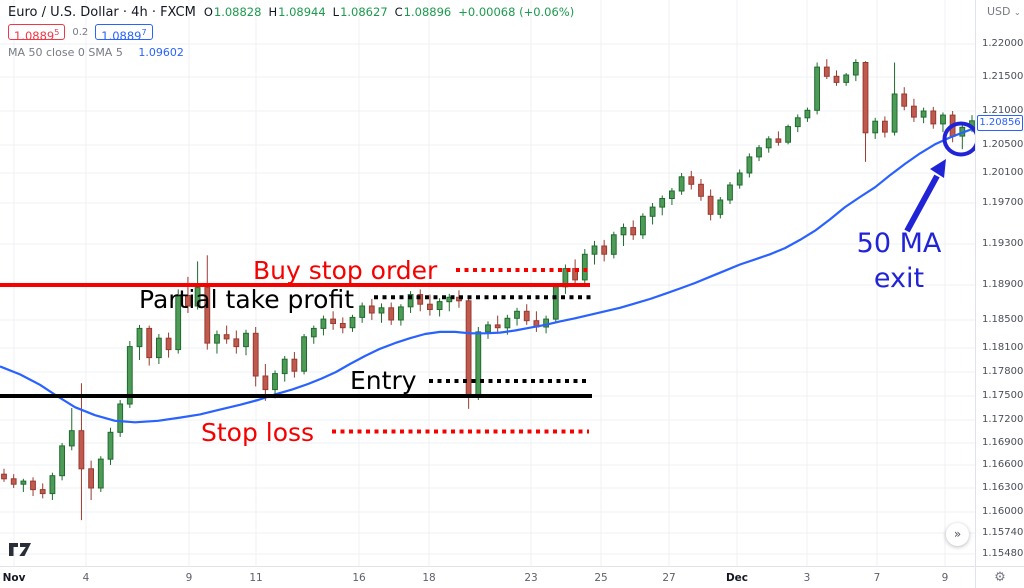  What do you see at coordinates (256, 578) in the screenshot?
I see `time-tick-label: 11` at bounding box center [256, 578].